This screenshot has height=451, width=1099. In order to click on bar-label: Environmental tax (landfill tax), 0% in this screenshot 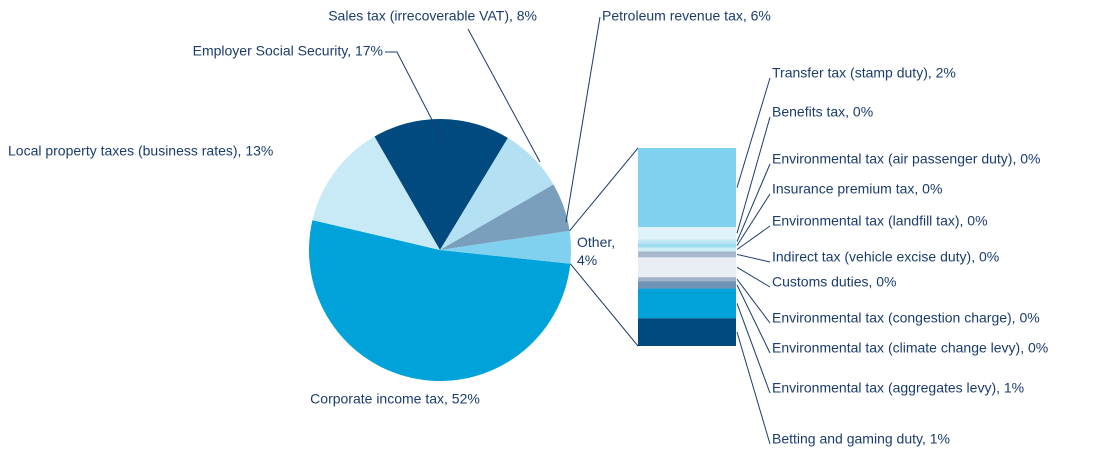, I will do `click(880, 221)`.